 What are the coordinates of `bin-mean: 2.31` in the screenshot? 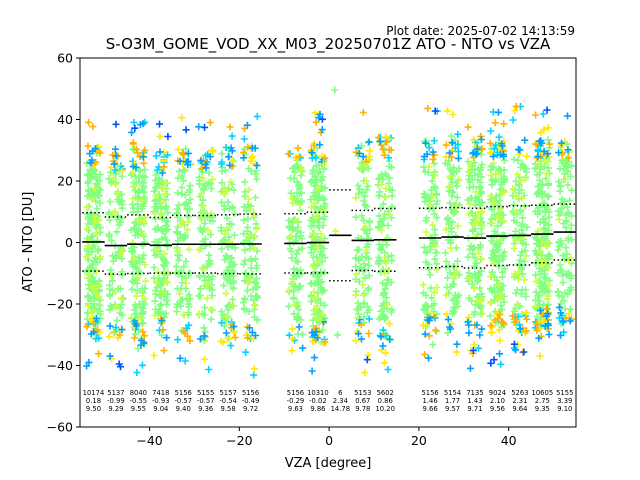 It's located at (519, 401).